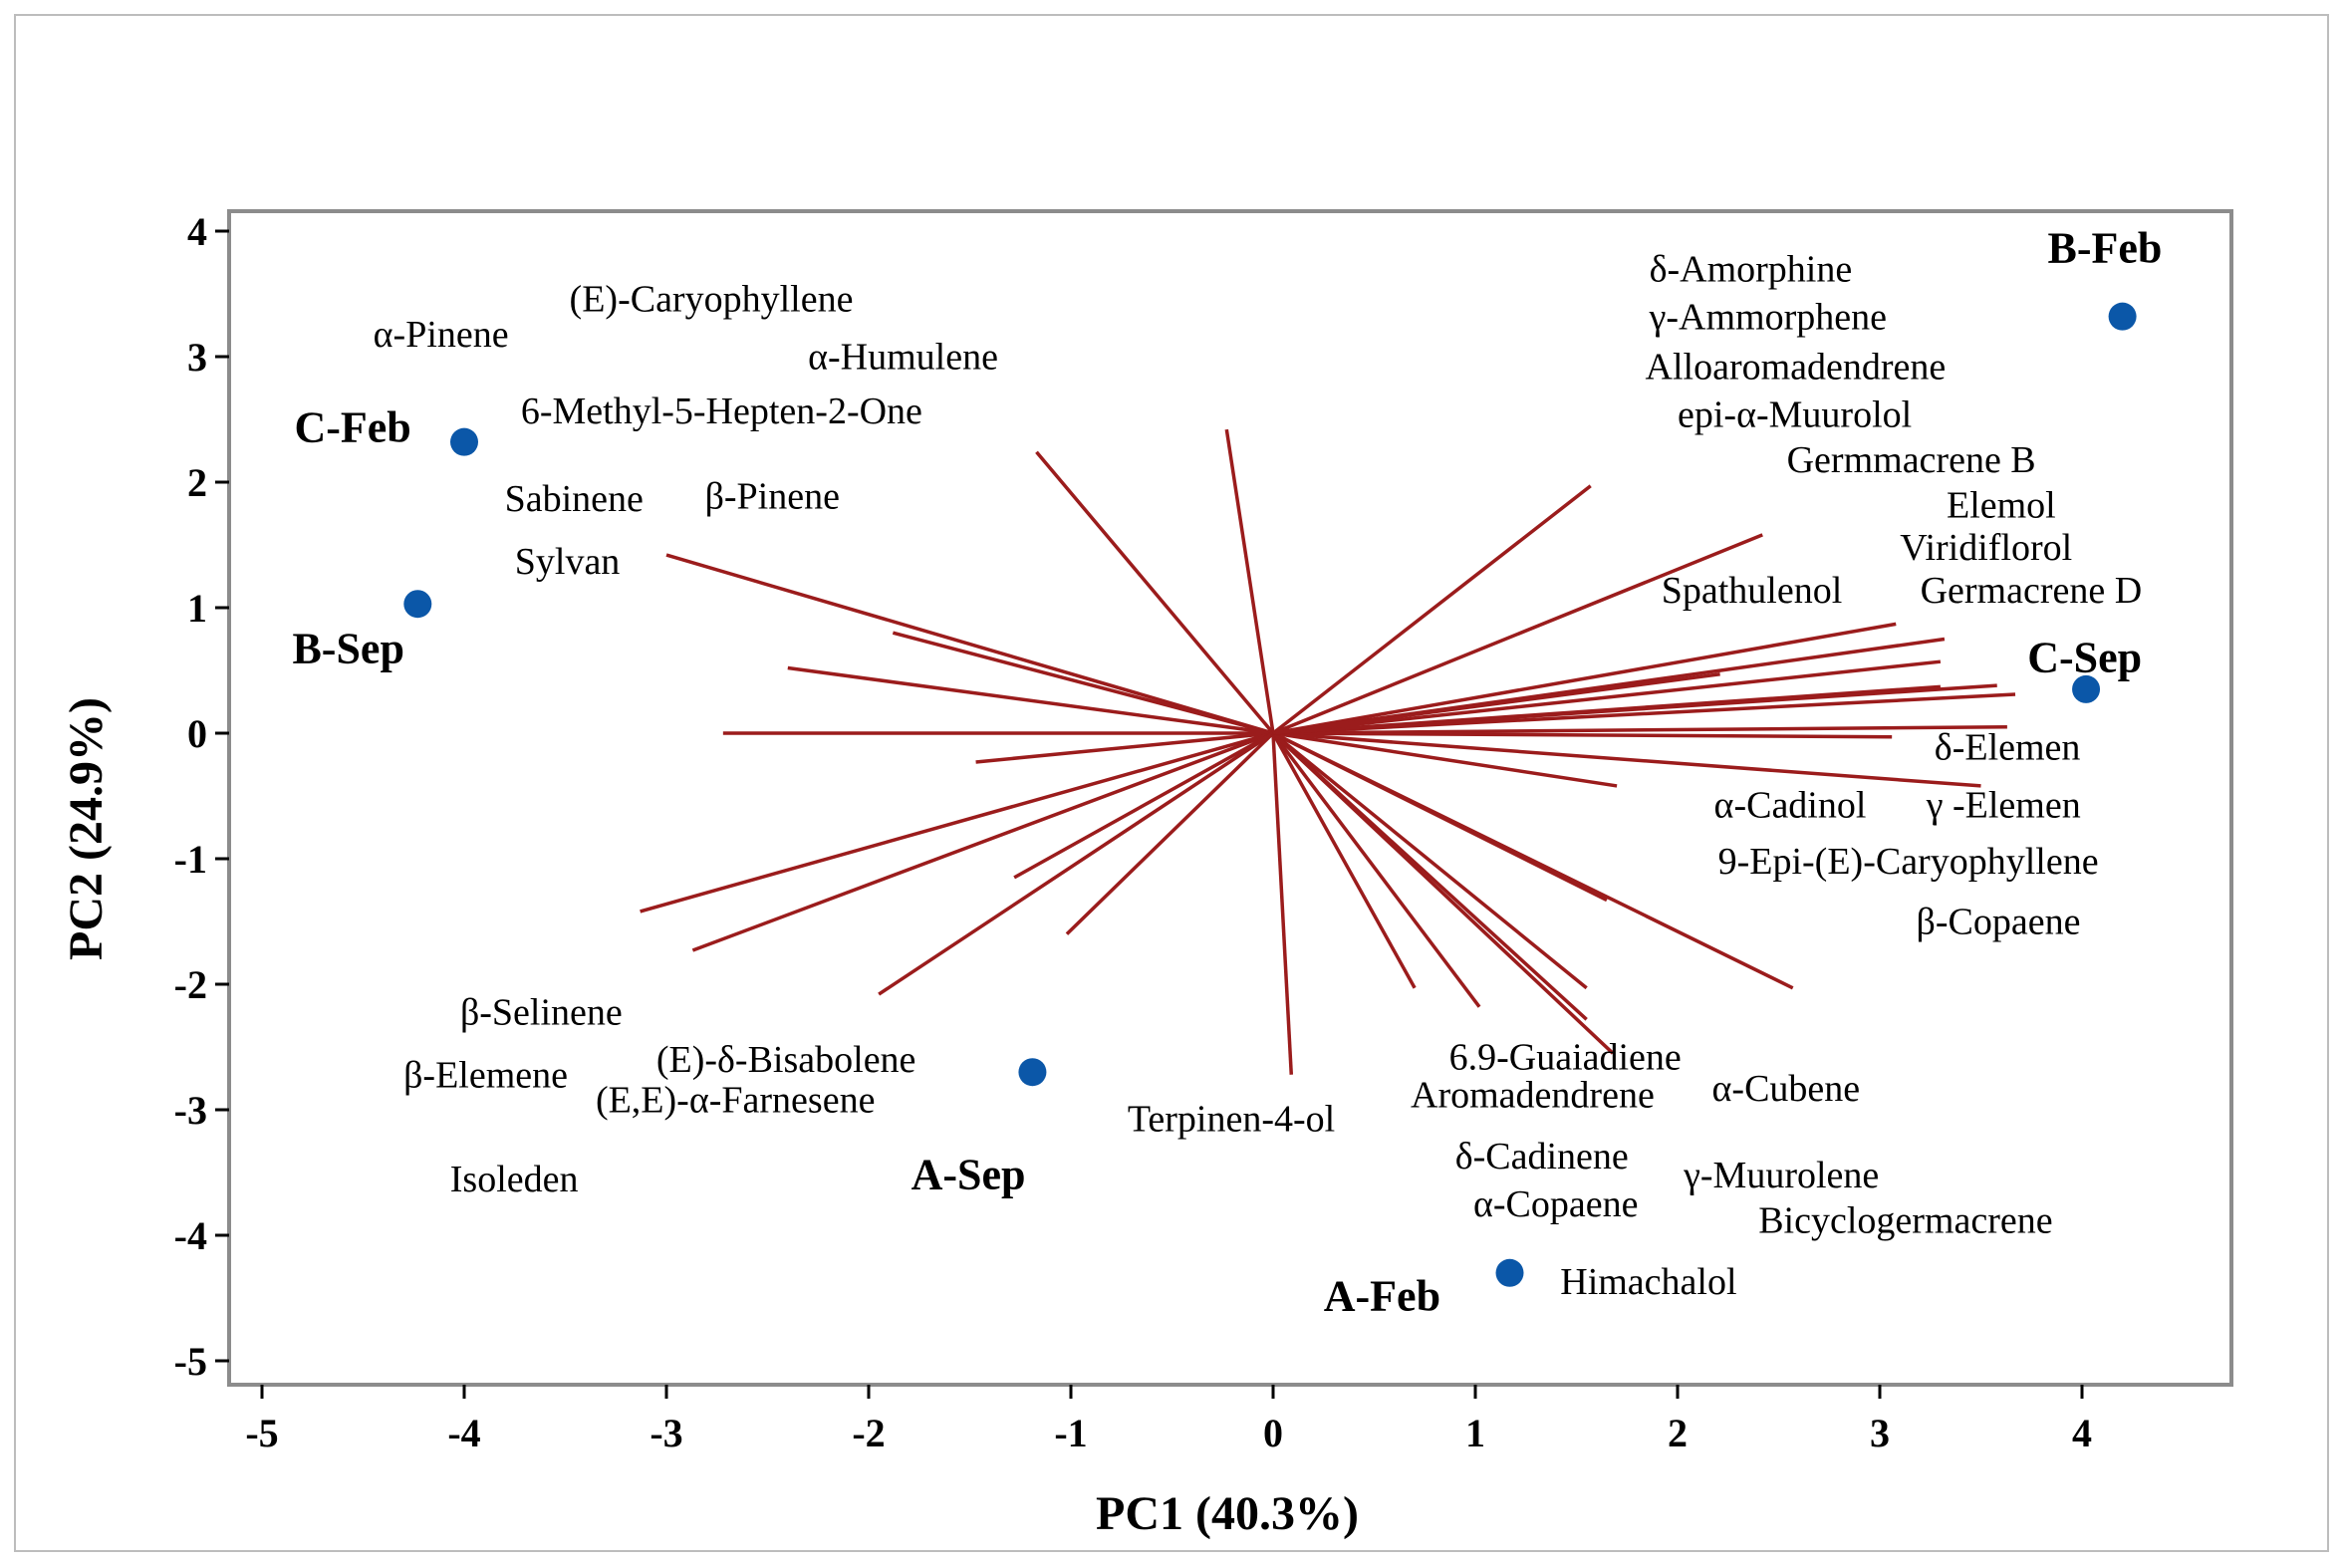 This screenshot has height=1568, width=2345. I want to click on variable-label: (E)-δ-Bisabolene, so click(786, 1060).